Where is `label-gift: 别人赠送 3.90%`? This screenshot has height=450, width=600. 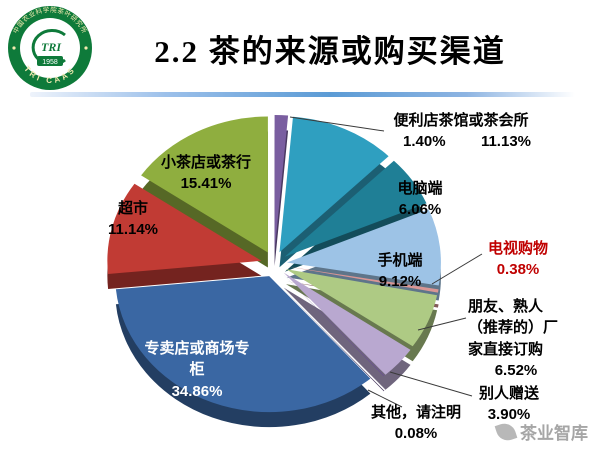 label-gift: 别人赠送 3.90% is located at coordinates (509, 404).